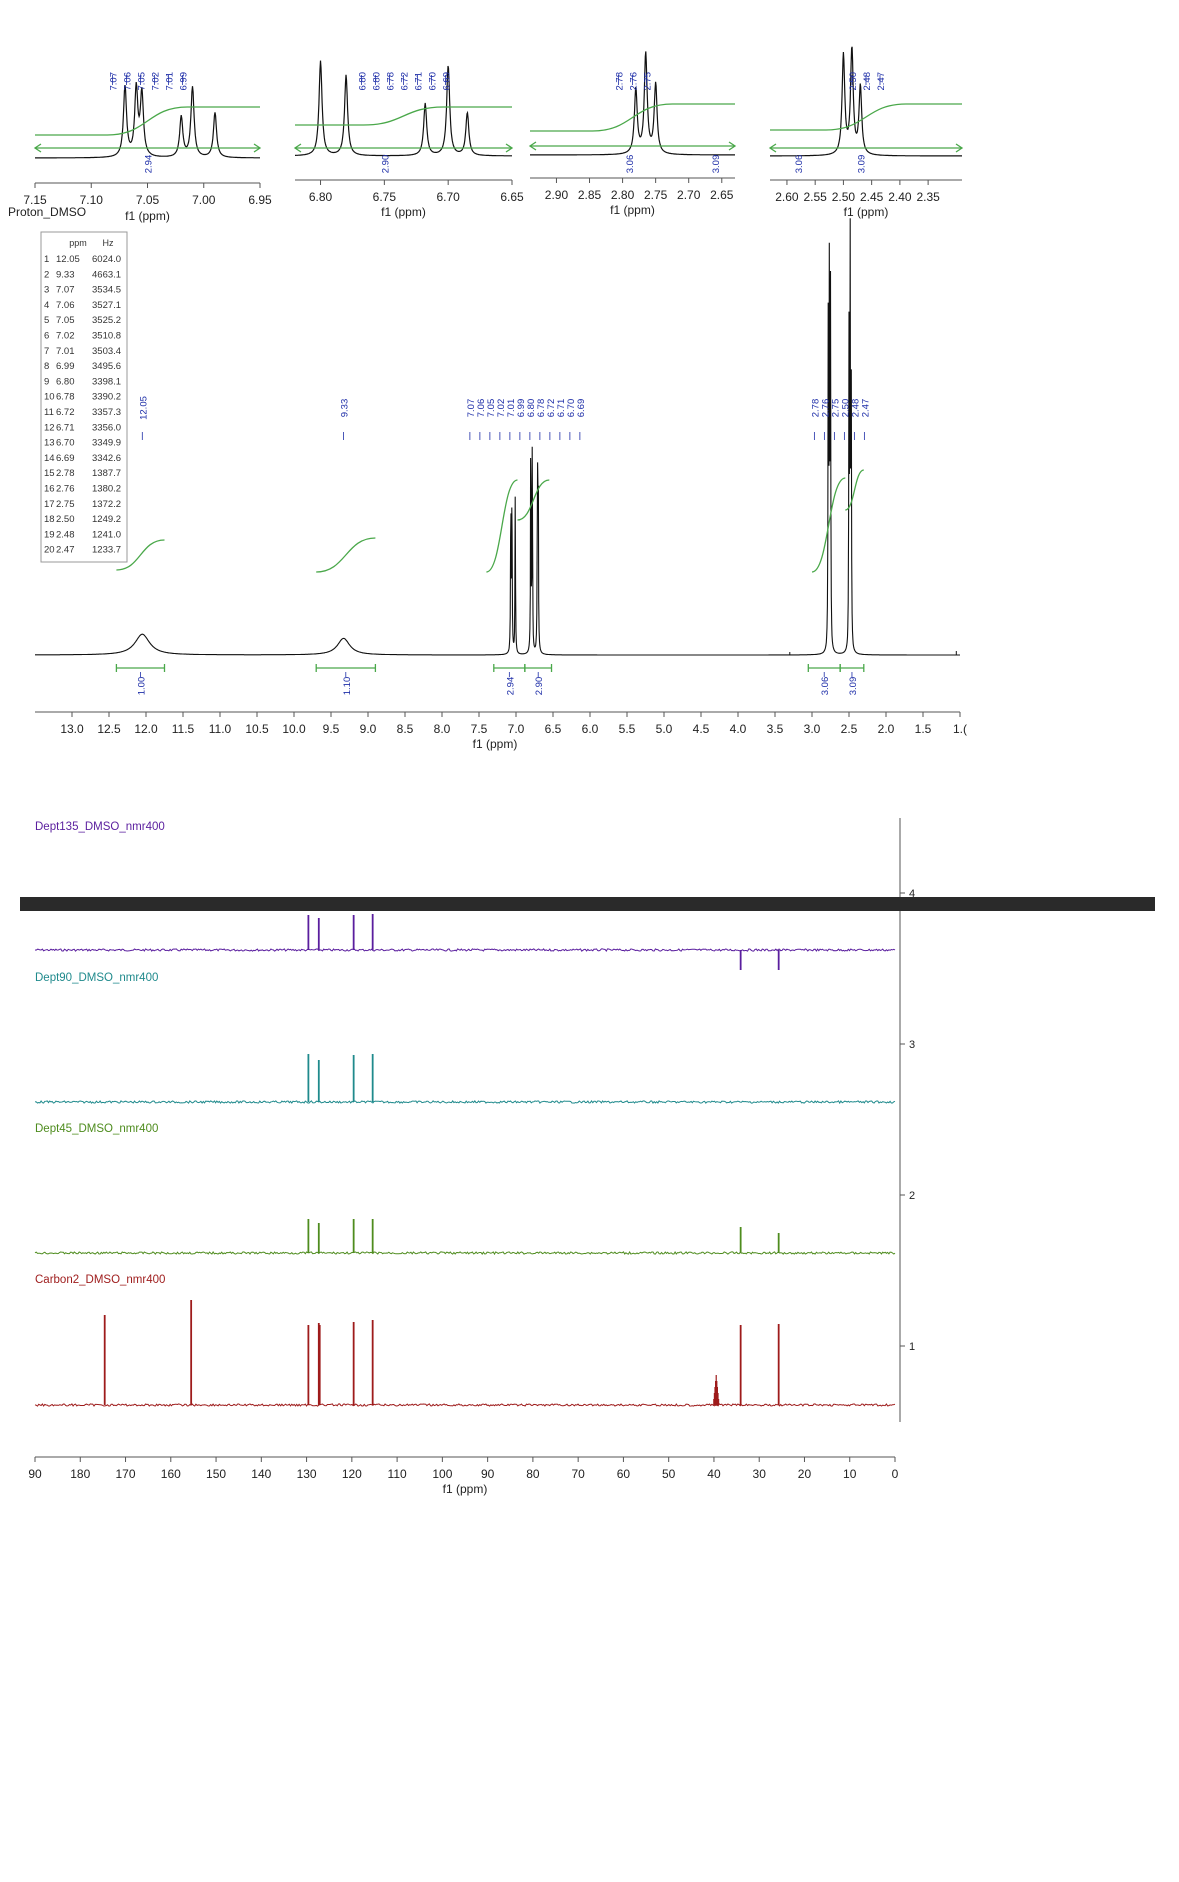  Describe the element at coordinates (481, 408) in the screenshot. I see `proton-peak-label: 7.06` at that location.